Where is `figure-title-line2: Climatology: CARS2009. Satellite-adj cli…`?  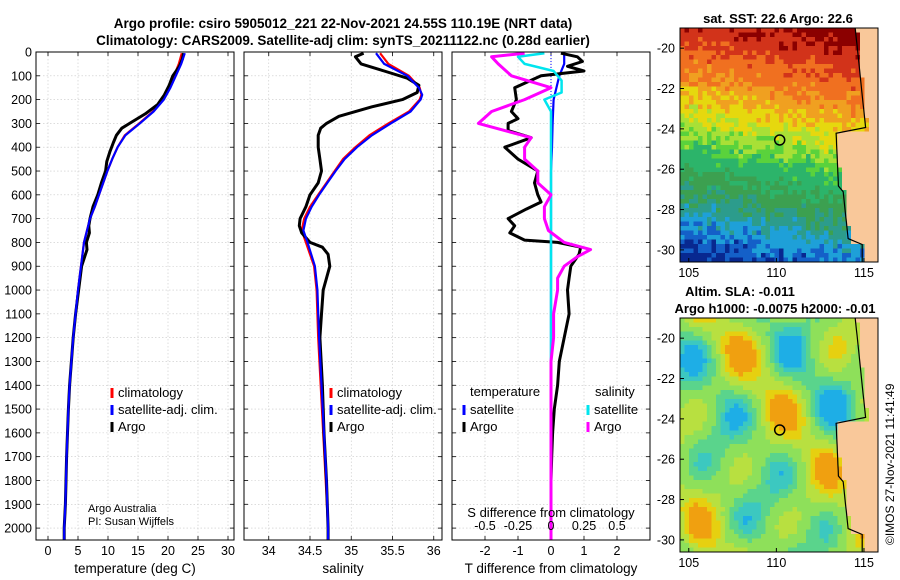
figure-title-line2: Climatology: CARS2009. Satellite-adj cli… is located at coordinates (343, 40).